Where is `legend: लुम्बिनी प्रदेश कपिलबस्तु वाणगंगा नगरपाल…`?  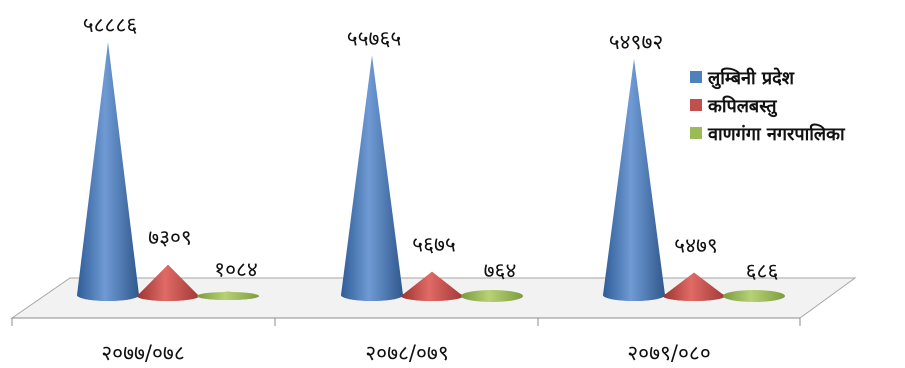
legend: लुम्बिनी प्रदेश कपिलबस्तु वाणगंगा नगरपाल… is located at coordinates (768, 106).